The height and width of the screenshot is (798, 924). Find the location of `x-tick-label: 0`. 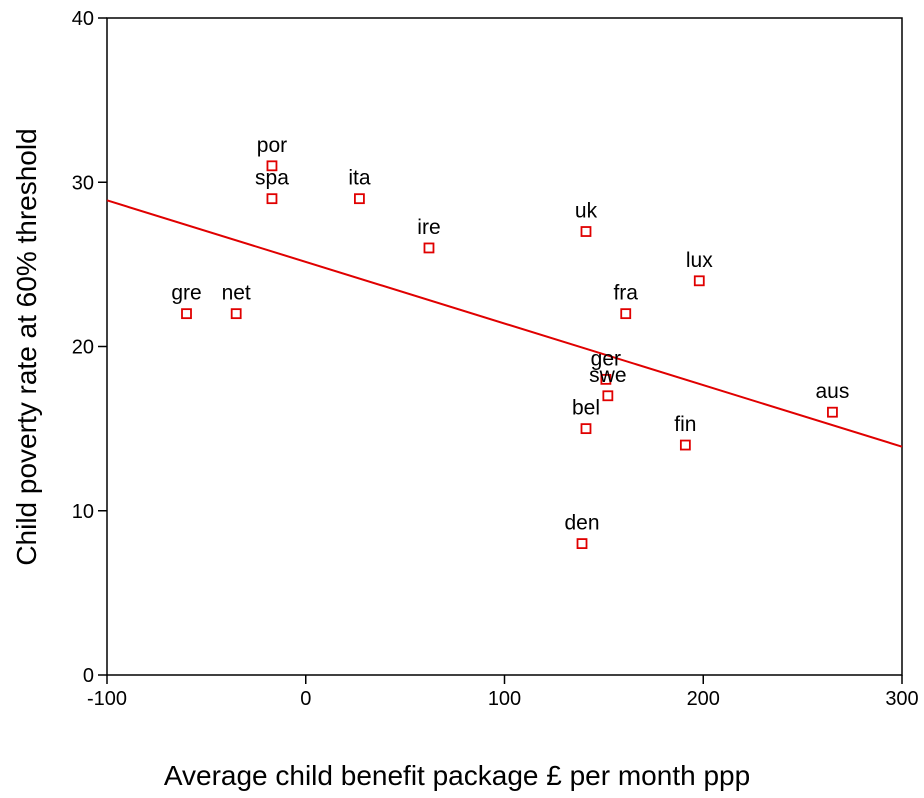

x-tick-label: 0 is located at coordinates (305, 699).